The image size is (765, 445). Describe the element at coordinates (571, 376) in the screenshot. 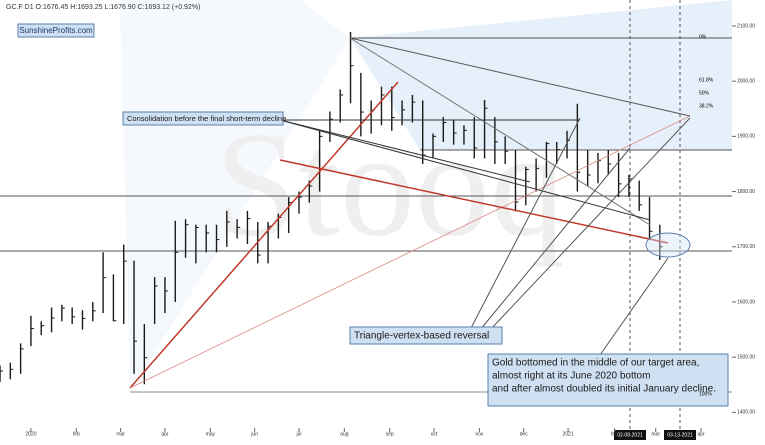

I see `annotation: almost right at its June 2020 bottom` at that location.